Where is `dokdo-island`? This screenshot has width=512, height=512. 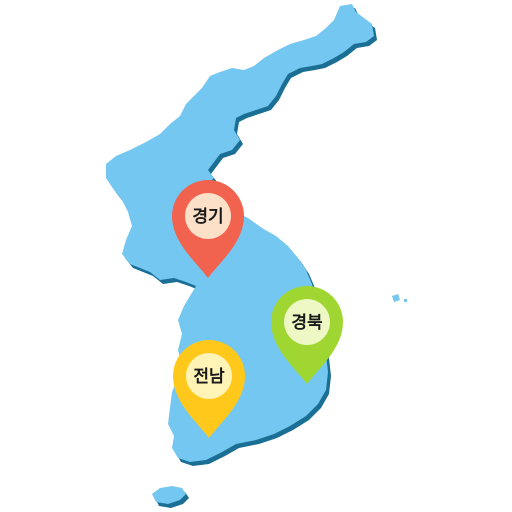 dokdo-island is located at coordinates (405, 300).